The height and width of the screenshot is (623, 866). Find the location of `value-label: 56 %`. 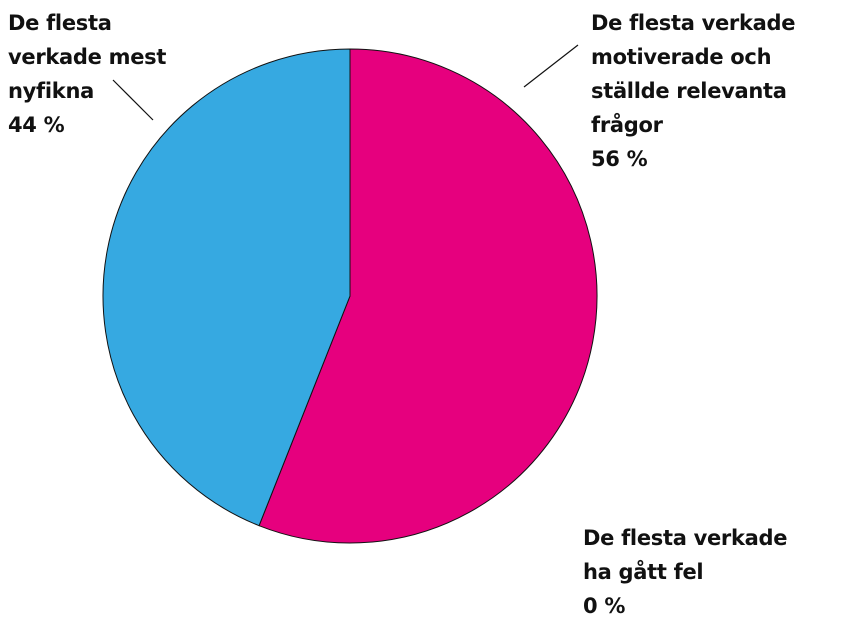

value-label: 56 % is located at coordinates (619, 159).